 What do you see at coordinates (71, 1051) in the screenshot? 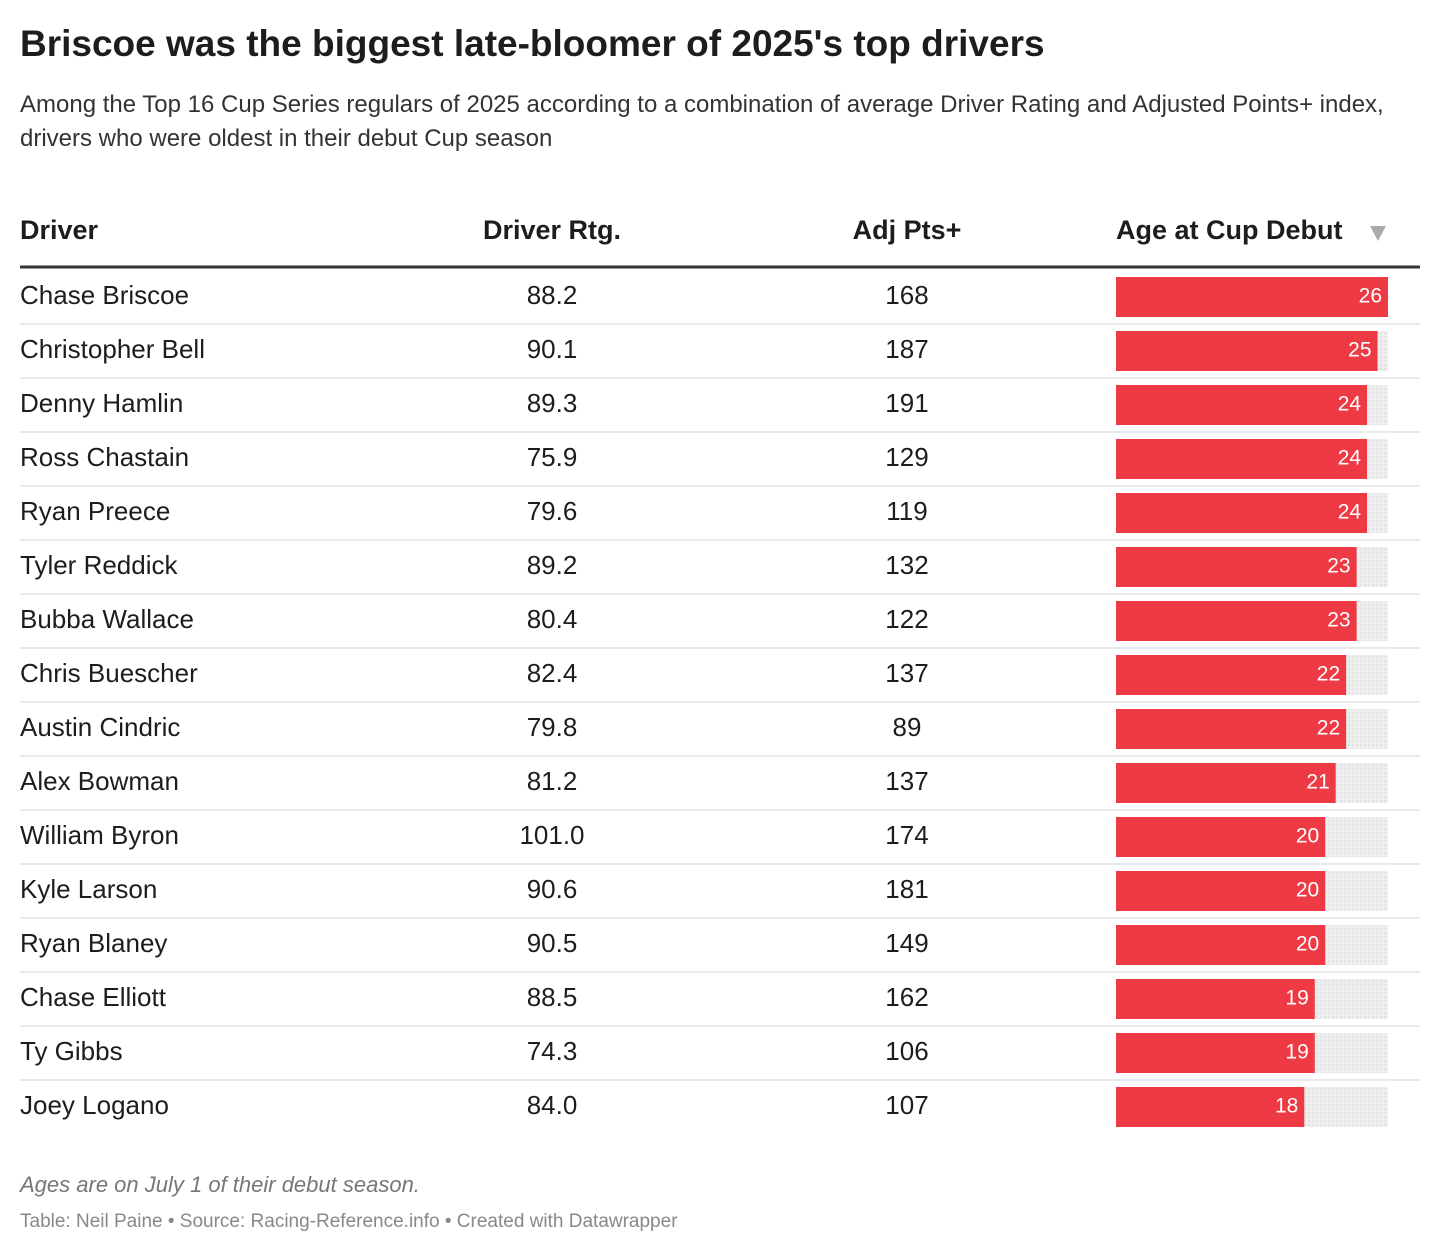
I see `driver: Ty Gibbs` at bounding box center [71, 1051].